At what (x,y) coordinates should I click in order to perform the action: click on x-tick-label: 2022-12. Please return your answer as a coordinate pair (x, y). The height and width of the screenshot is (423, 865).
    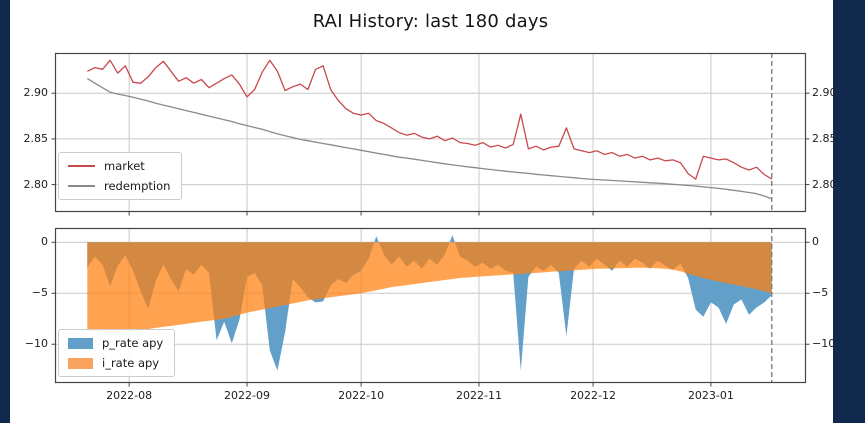
    Looking at the image, I should click on (593, 395).